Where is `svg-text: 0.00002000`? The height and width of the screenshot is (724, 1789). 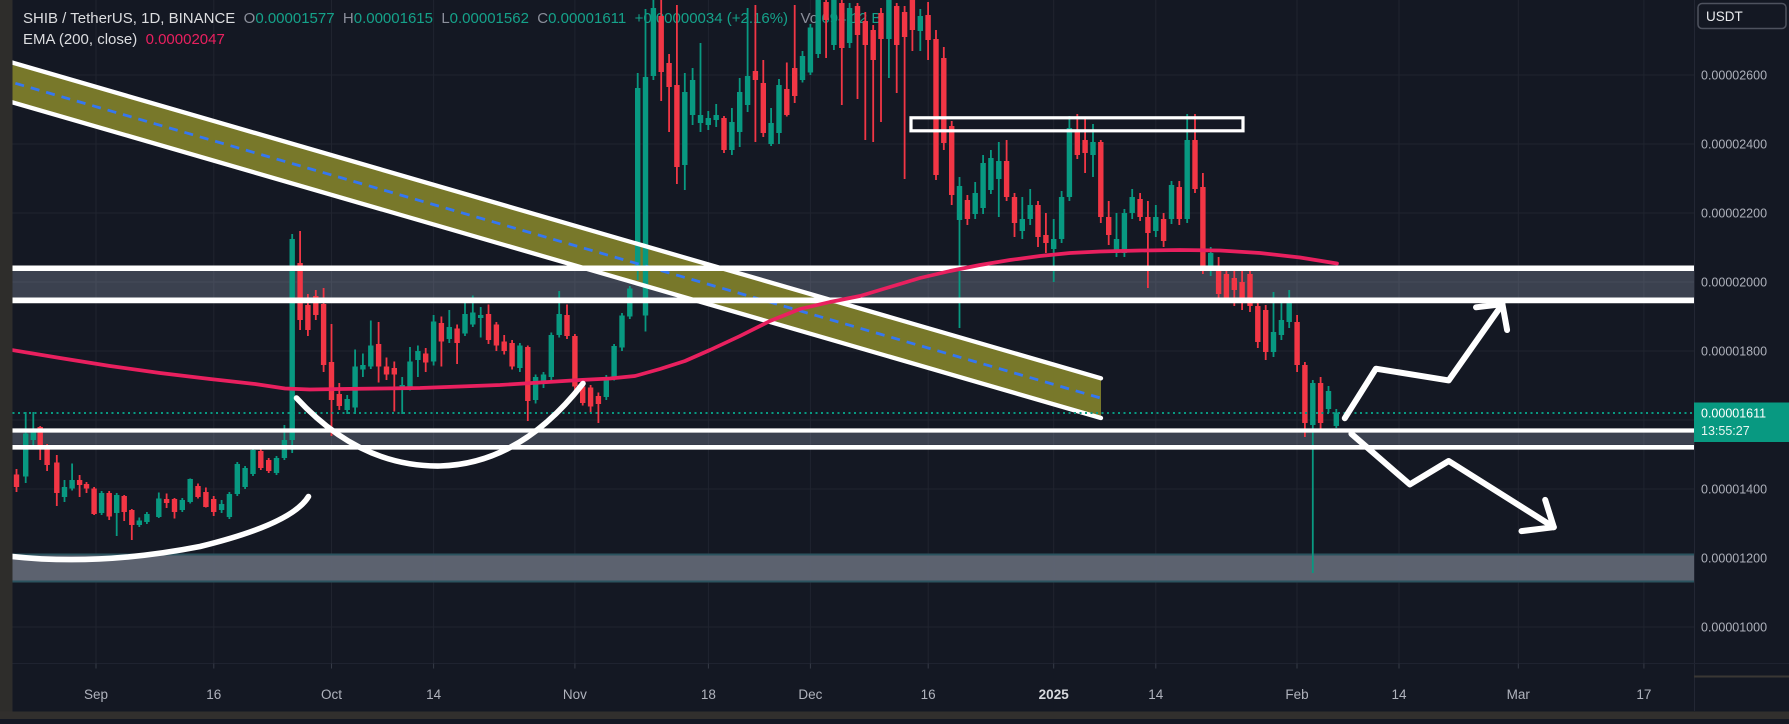 svg-text: 0.00002000 is located at coordinates (1734, 283).